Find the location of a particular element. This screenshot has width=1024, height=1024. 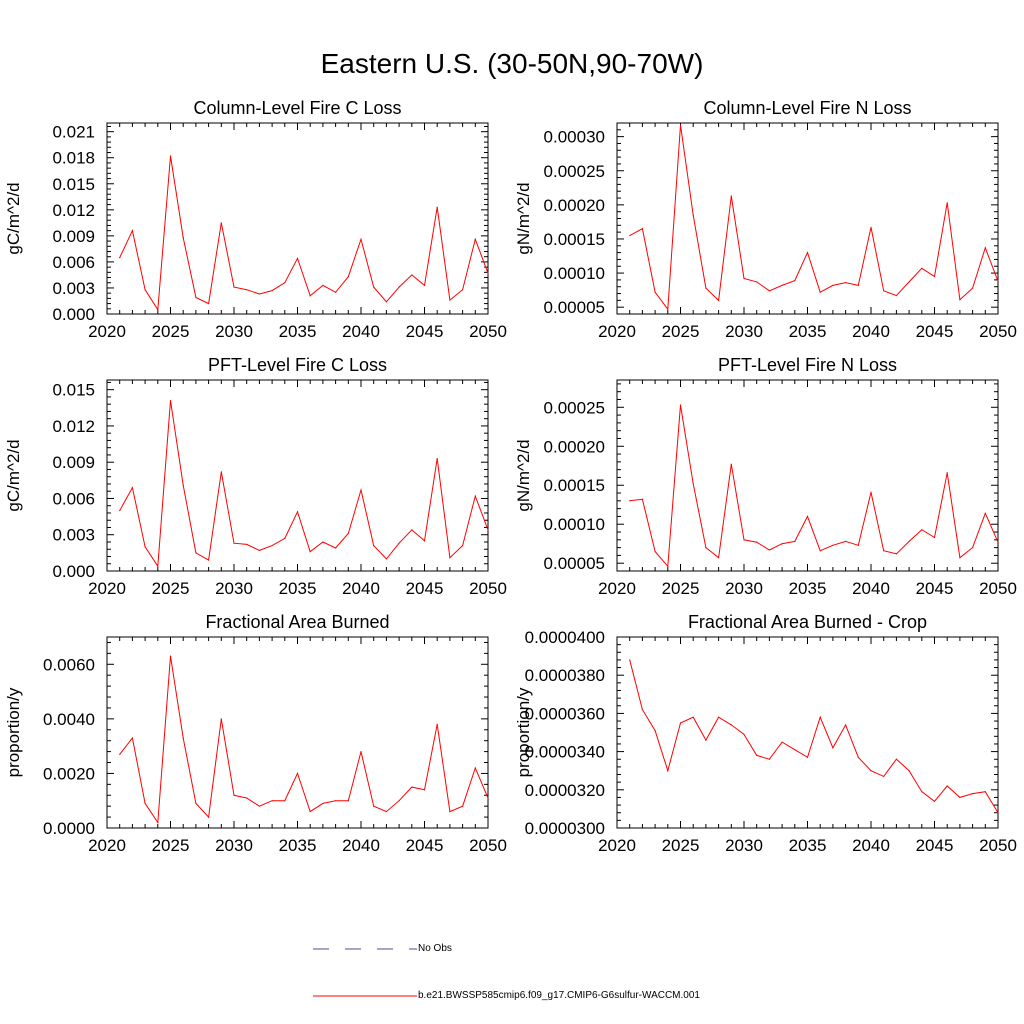

y-tick-label: 0.00020 is located at coordinates (574, 205).